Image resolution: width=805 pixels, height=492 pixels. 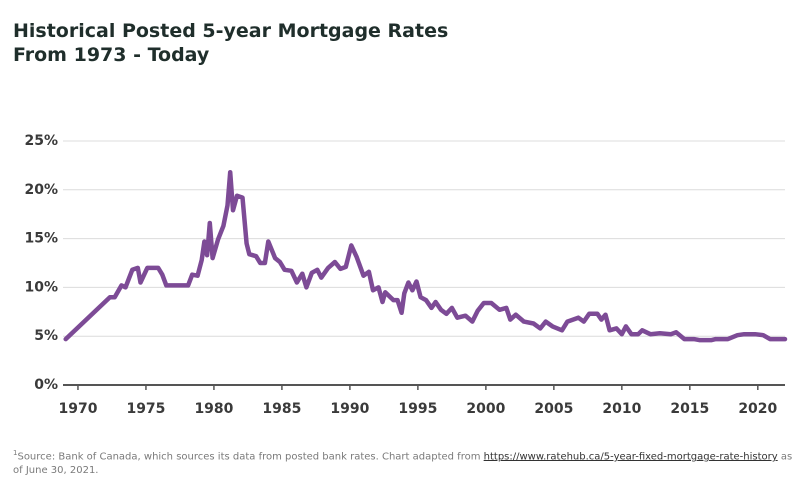 I want to click on y-tick-label: 10%, so click(x=41, y=287).